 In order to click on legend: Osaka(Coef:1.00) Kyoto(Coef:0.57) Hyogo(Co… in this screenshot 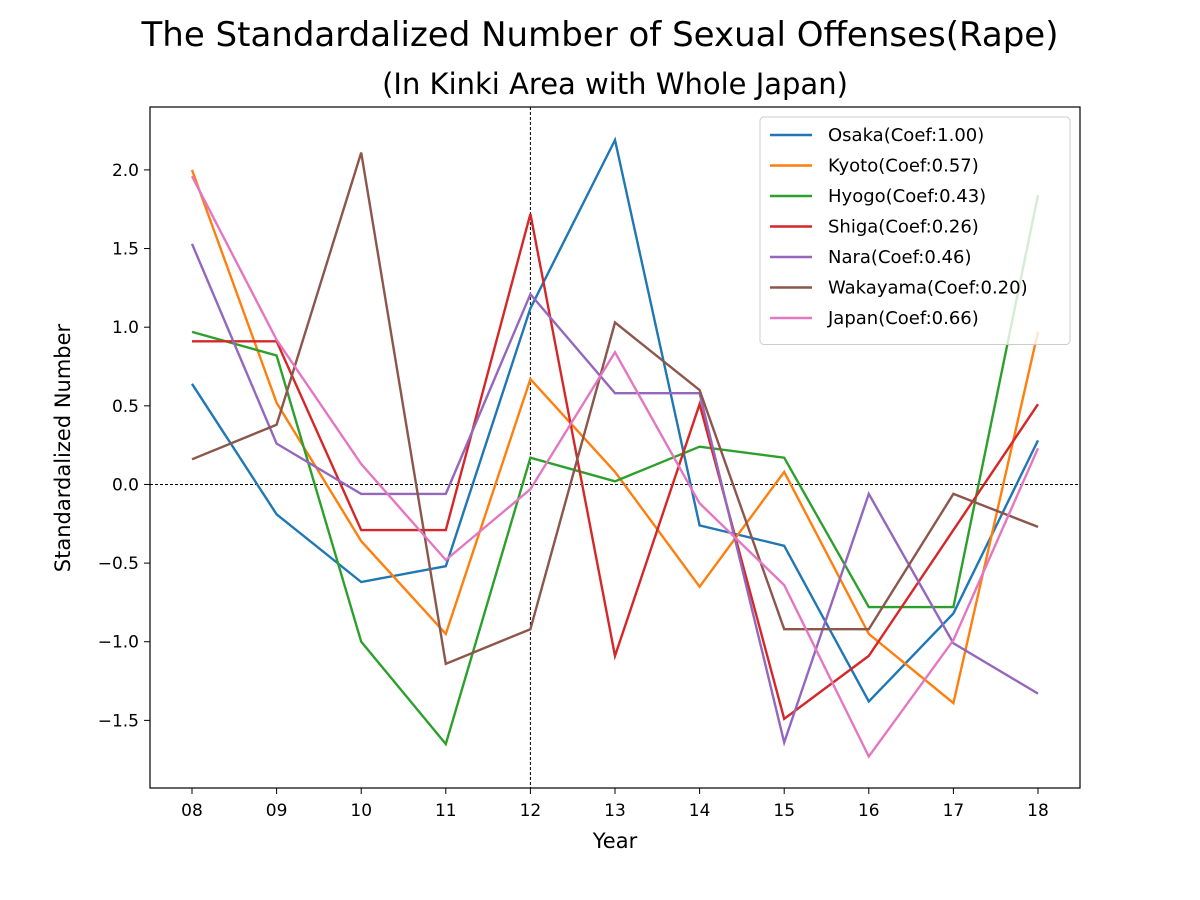, I will do `click(915, 230)`.